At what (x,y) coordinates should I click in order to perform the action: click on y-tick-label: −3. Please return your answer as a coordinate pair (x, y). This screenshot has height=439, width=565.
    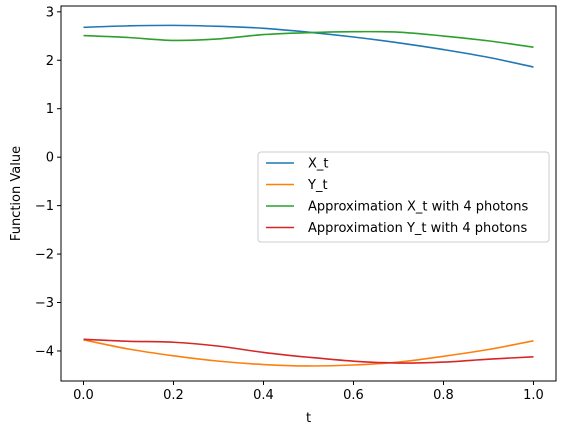
    Looking at the image, I should click on (44, 303).